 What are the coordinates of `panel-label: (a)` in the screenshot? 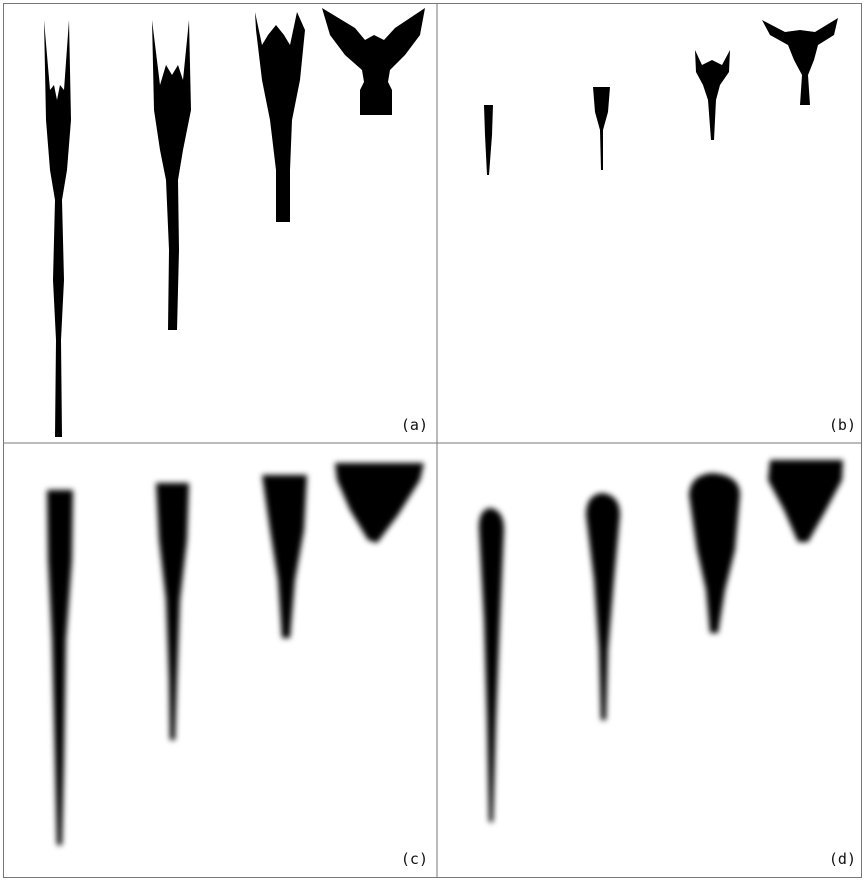 It's located at (414, 425).